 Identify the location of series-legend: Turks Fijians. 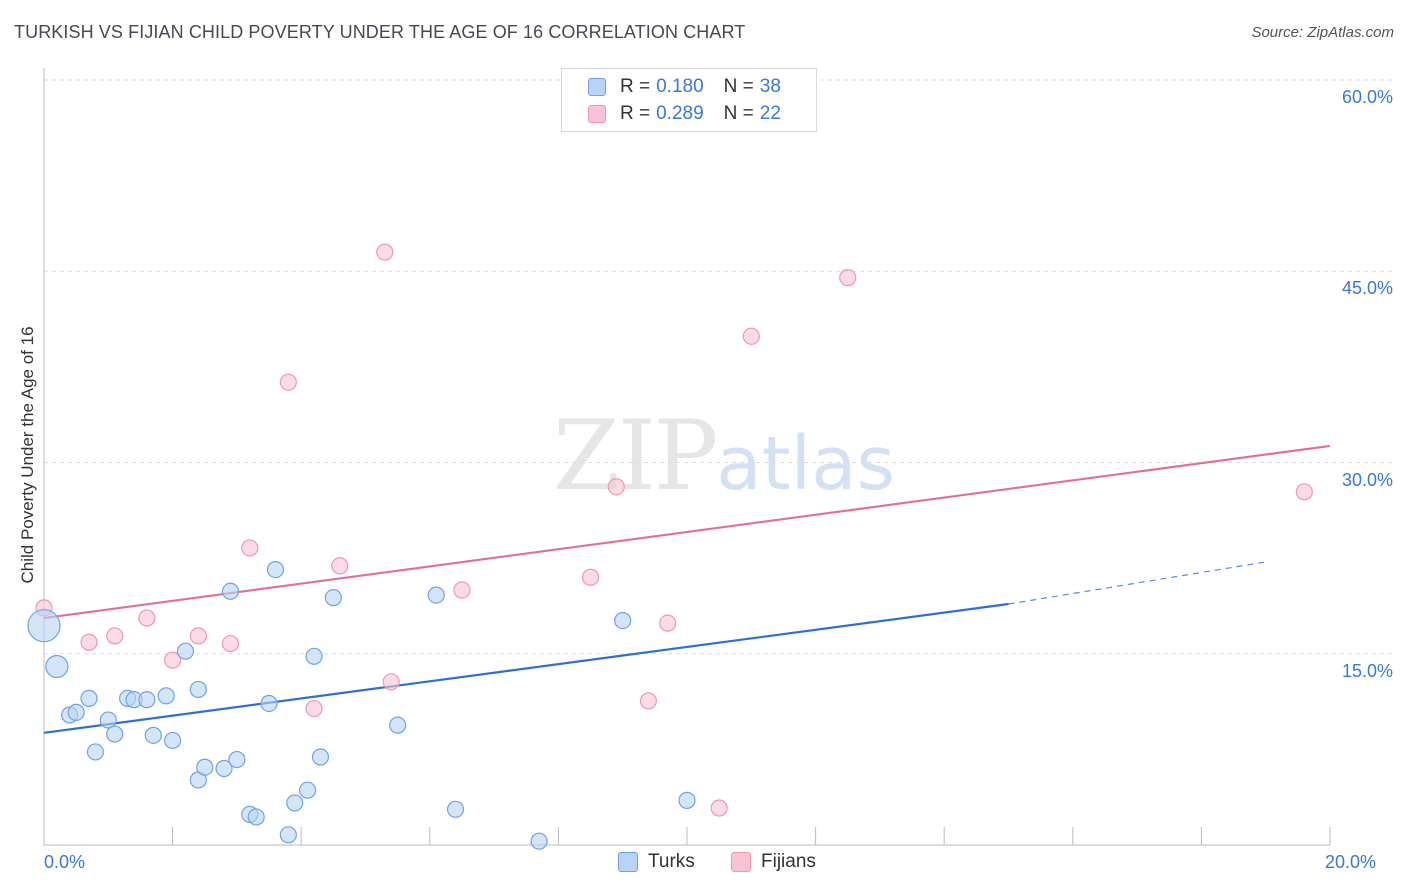
(703, 865).